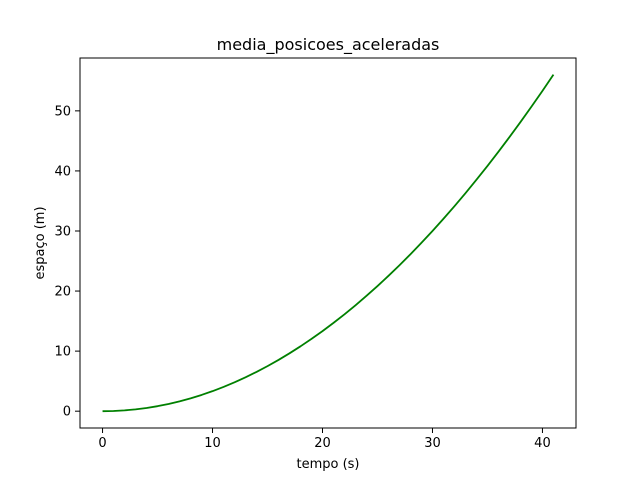 This screenshot has height=480, width=640. I want to click on x-tick-label-0: 0, so click(102, 443).